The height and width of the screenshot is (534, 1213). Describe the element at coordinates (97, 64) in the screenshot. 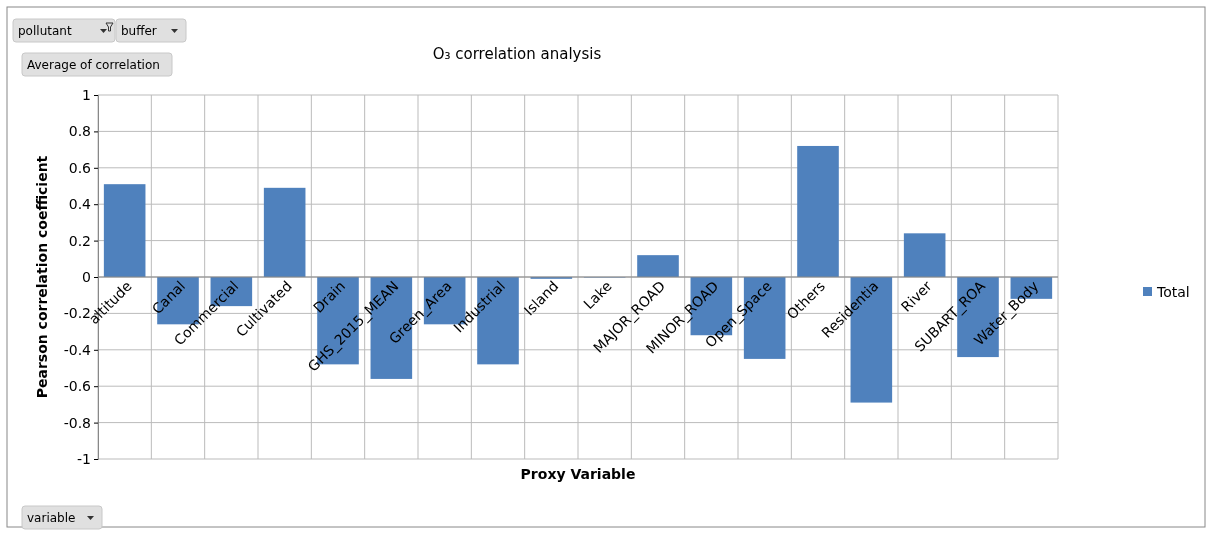

I see `field-button: Average of correlation` at that location.